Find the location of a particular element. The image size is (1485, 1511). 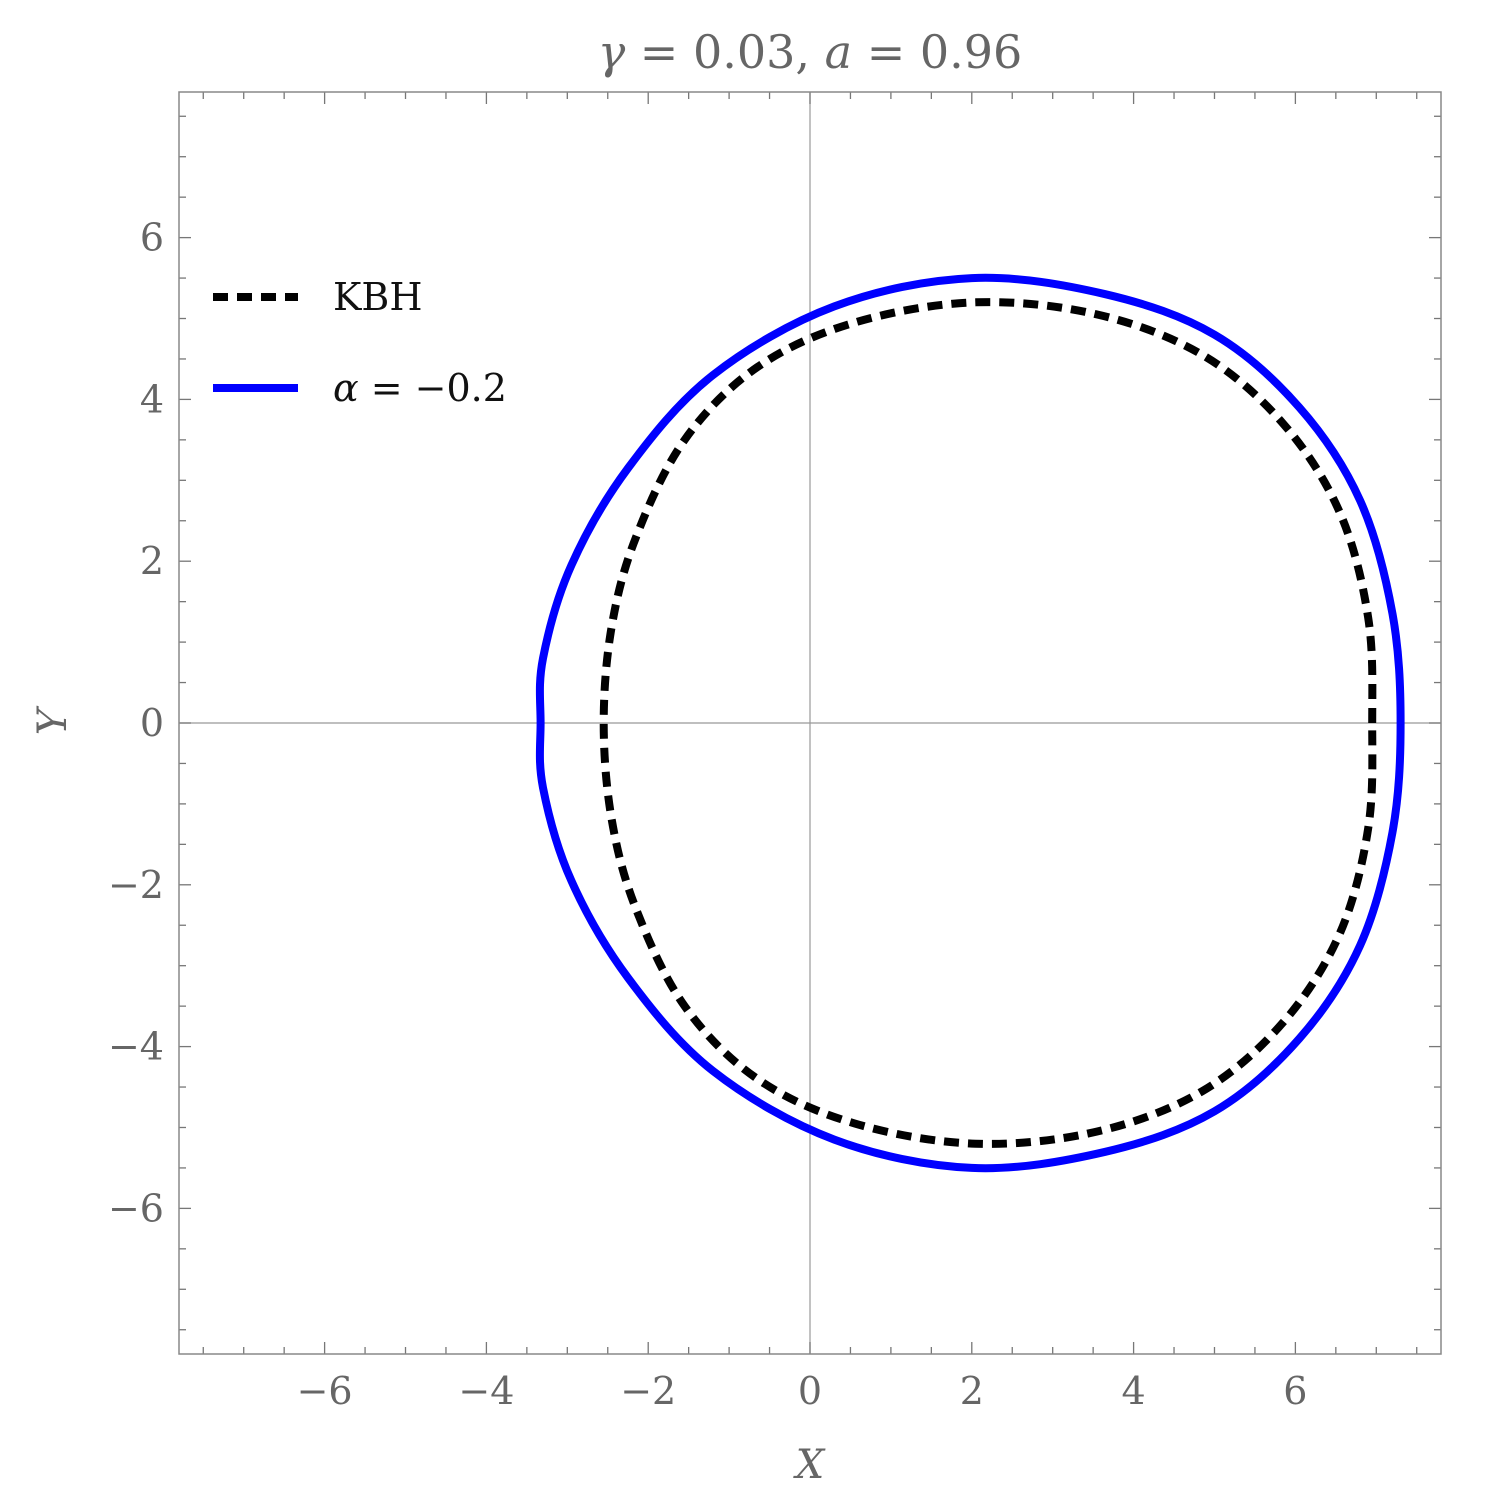

y-axis-label: Y is located at coordinates (53, 720).